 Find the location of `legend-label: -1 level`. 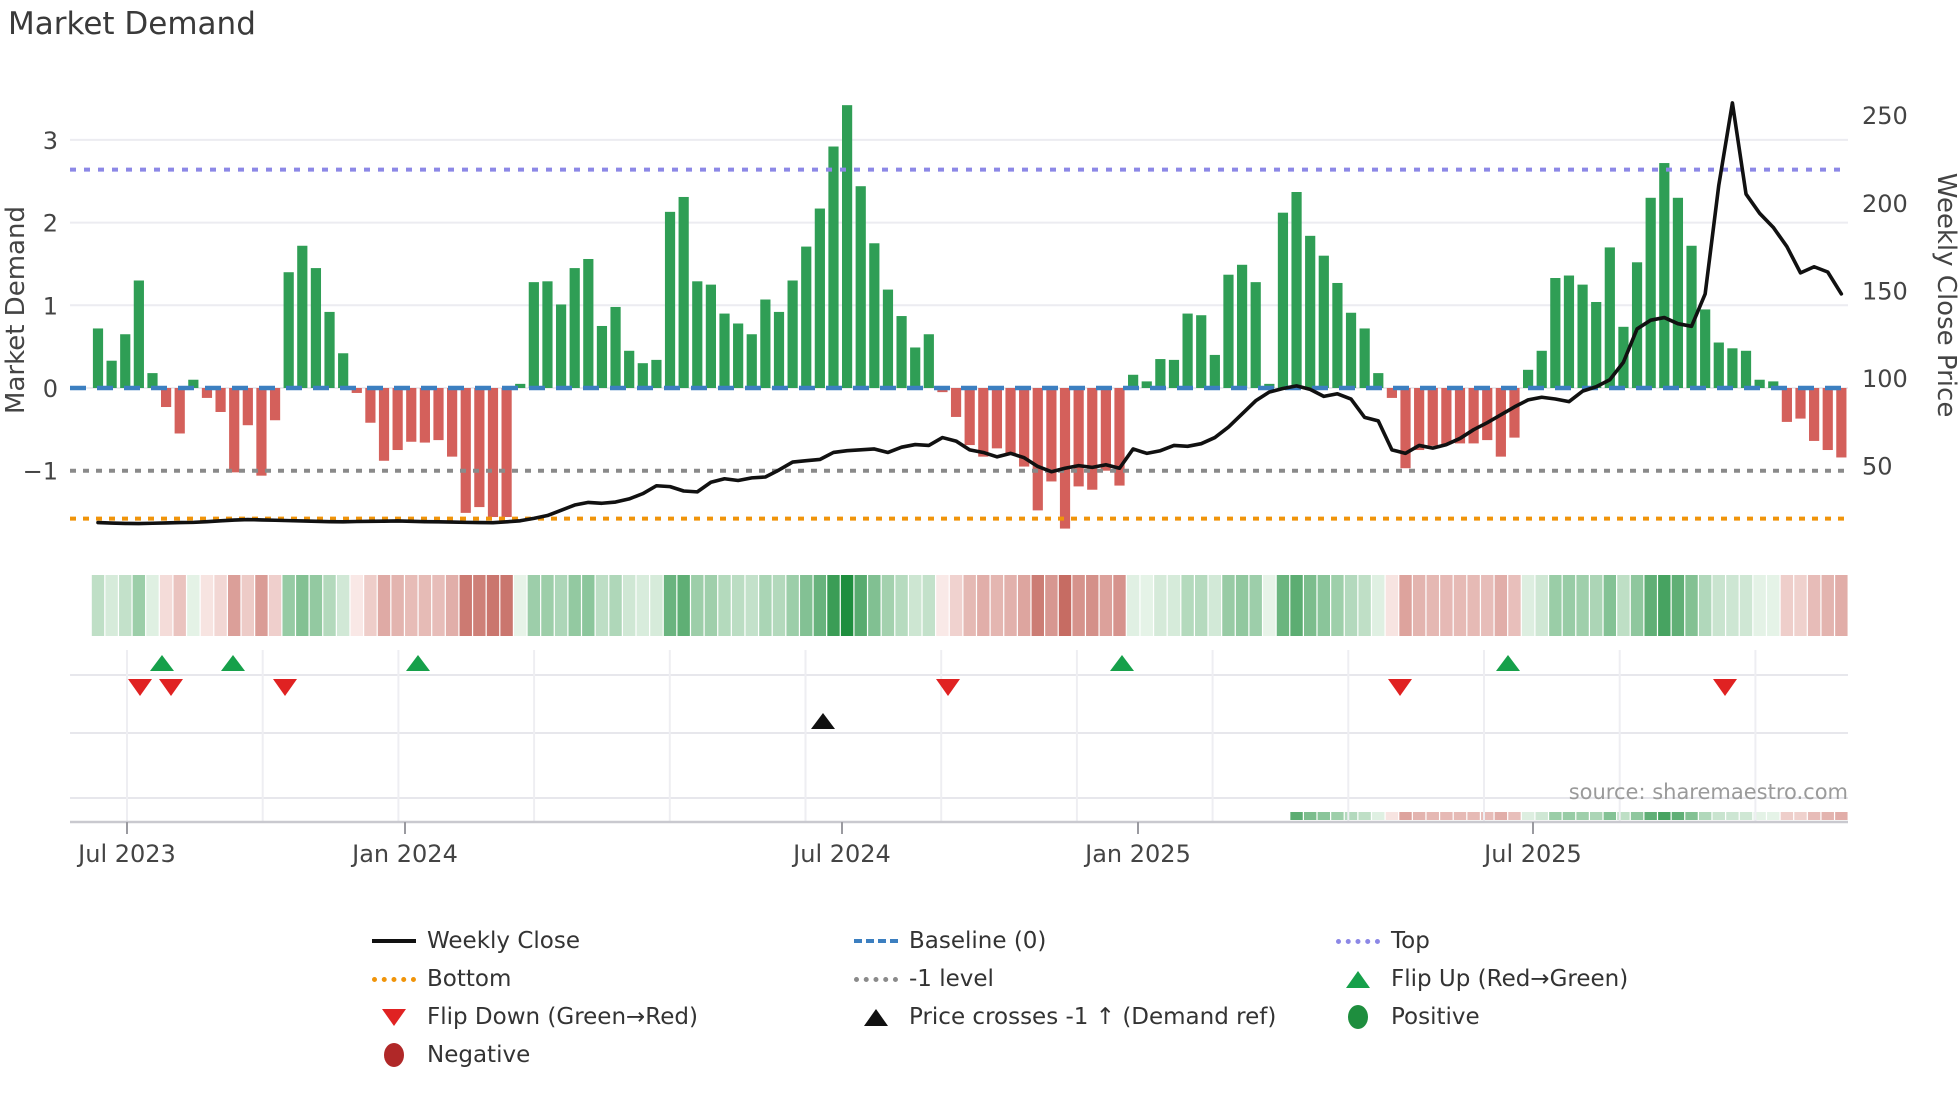

legend-label: -1 level is located at coordinates (951, 979).